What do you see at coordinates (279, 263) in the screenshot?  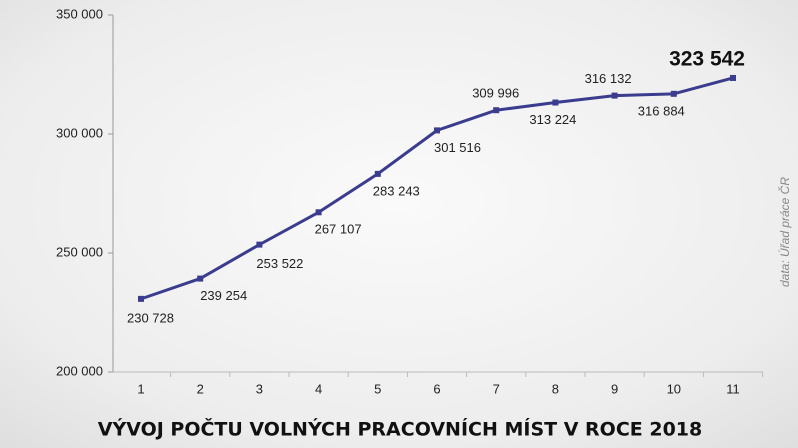 I see `data-label: 253 522` at bounding box center [279, 263].